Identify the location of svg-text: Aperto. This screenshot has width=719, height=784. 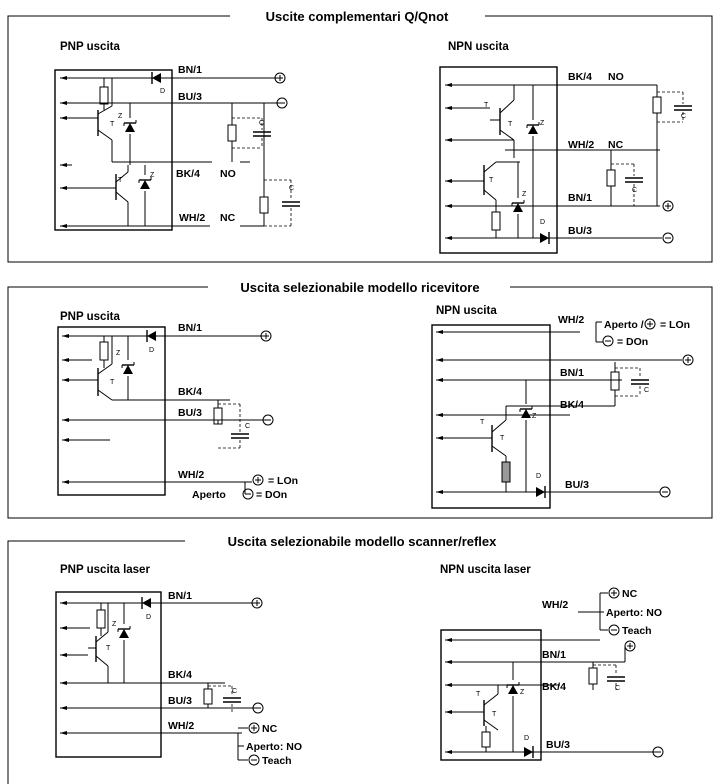
(209, 495).